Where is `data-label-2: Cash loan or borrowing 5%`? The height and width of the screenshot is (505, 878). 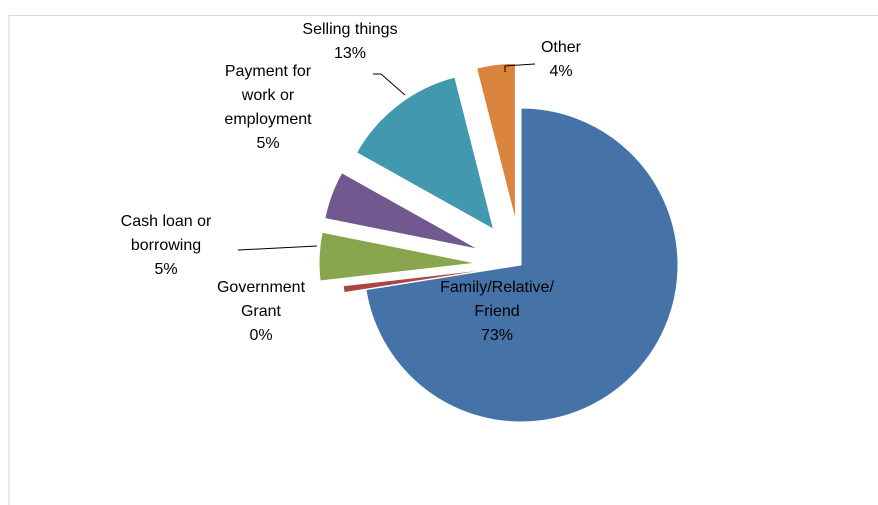 data-label-2: Cash loan or borrowing 5% is located at coordinates (166, 245).